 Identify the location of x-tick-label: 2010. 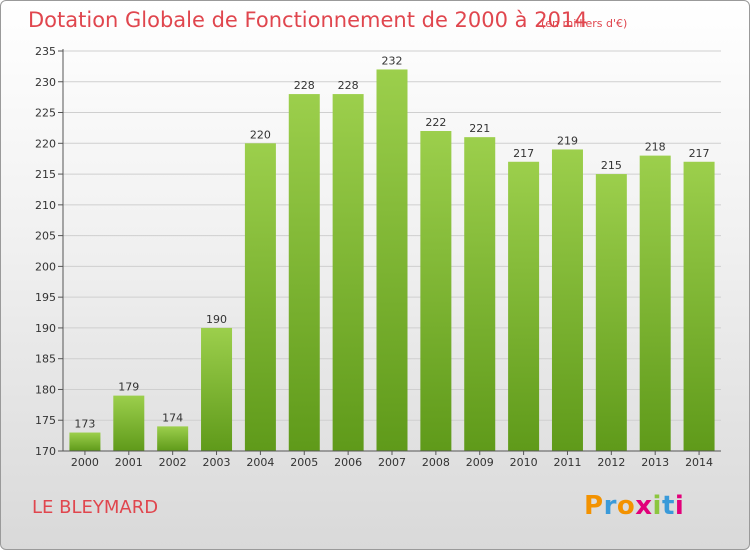
(524, 462).